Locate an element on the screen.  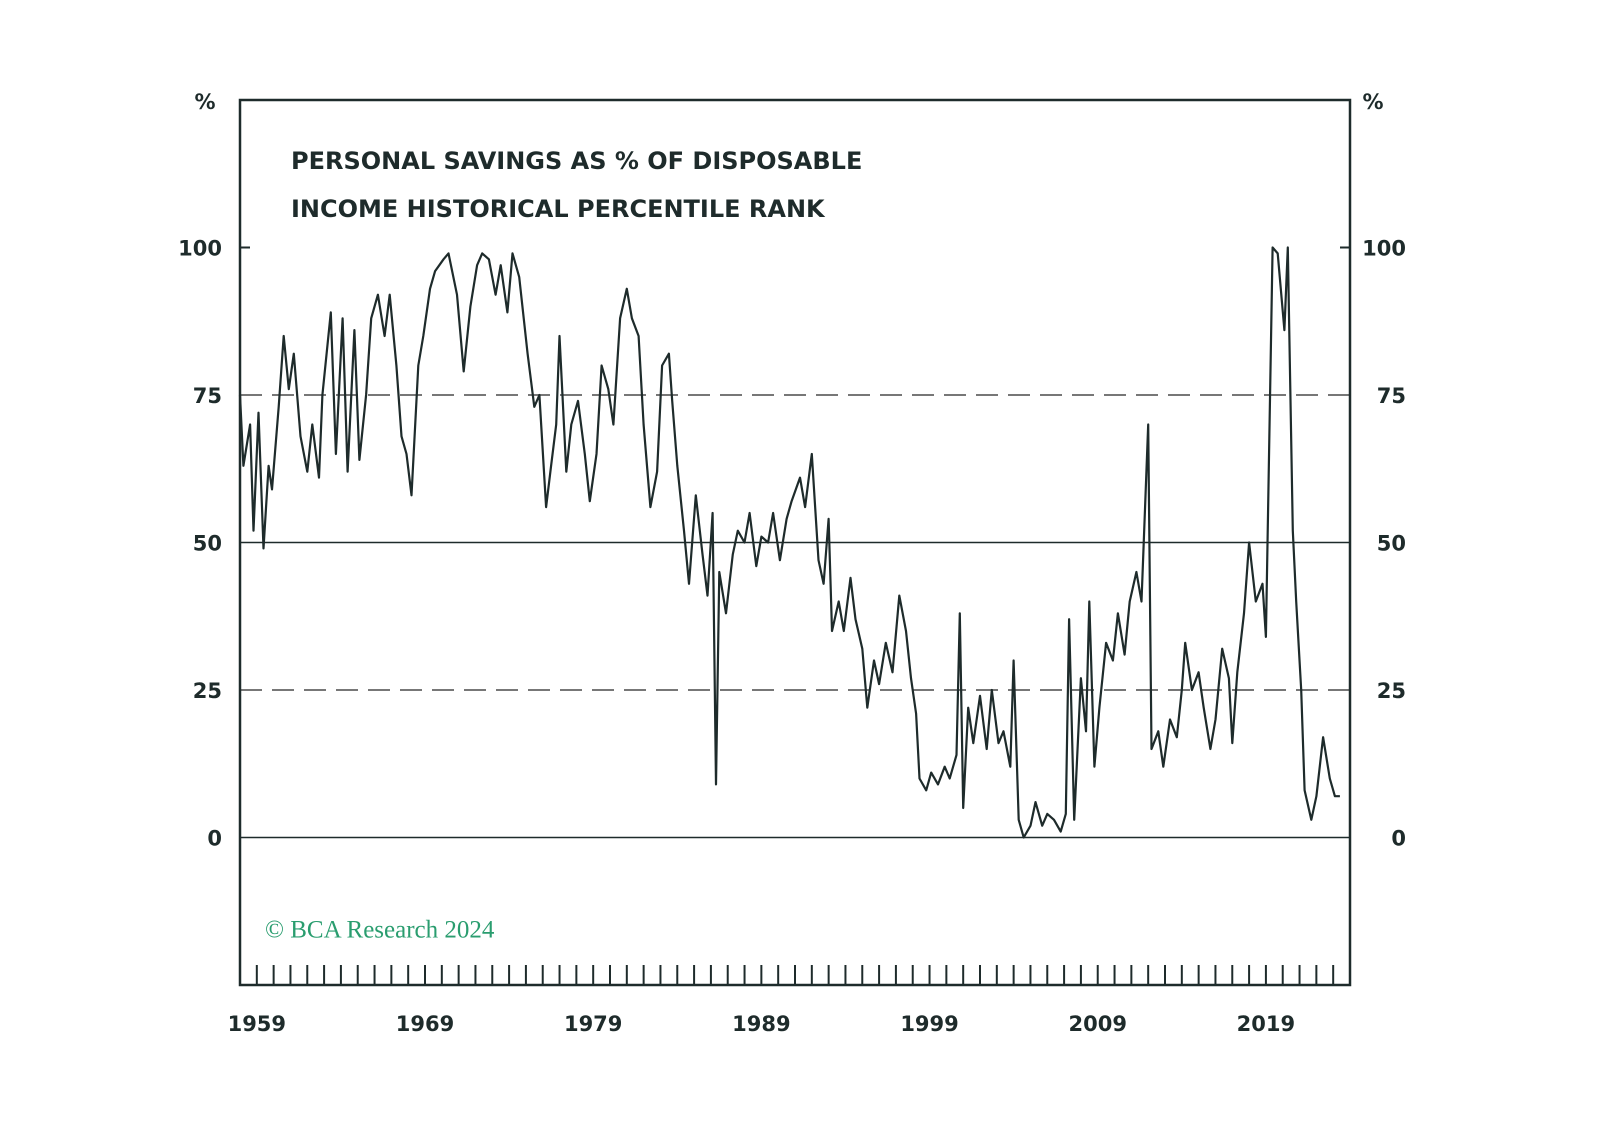
x-tick-label: 1999 is located at coordinates (929, 1024).